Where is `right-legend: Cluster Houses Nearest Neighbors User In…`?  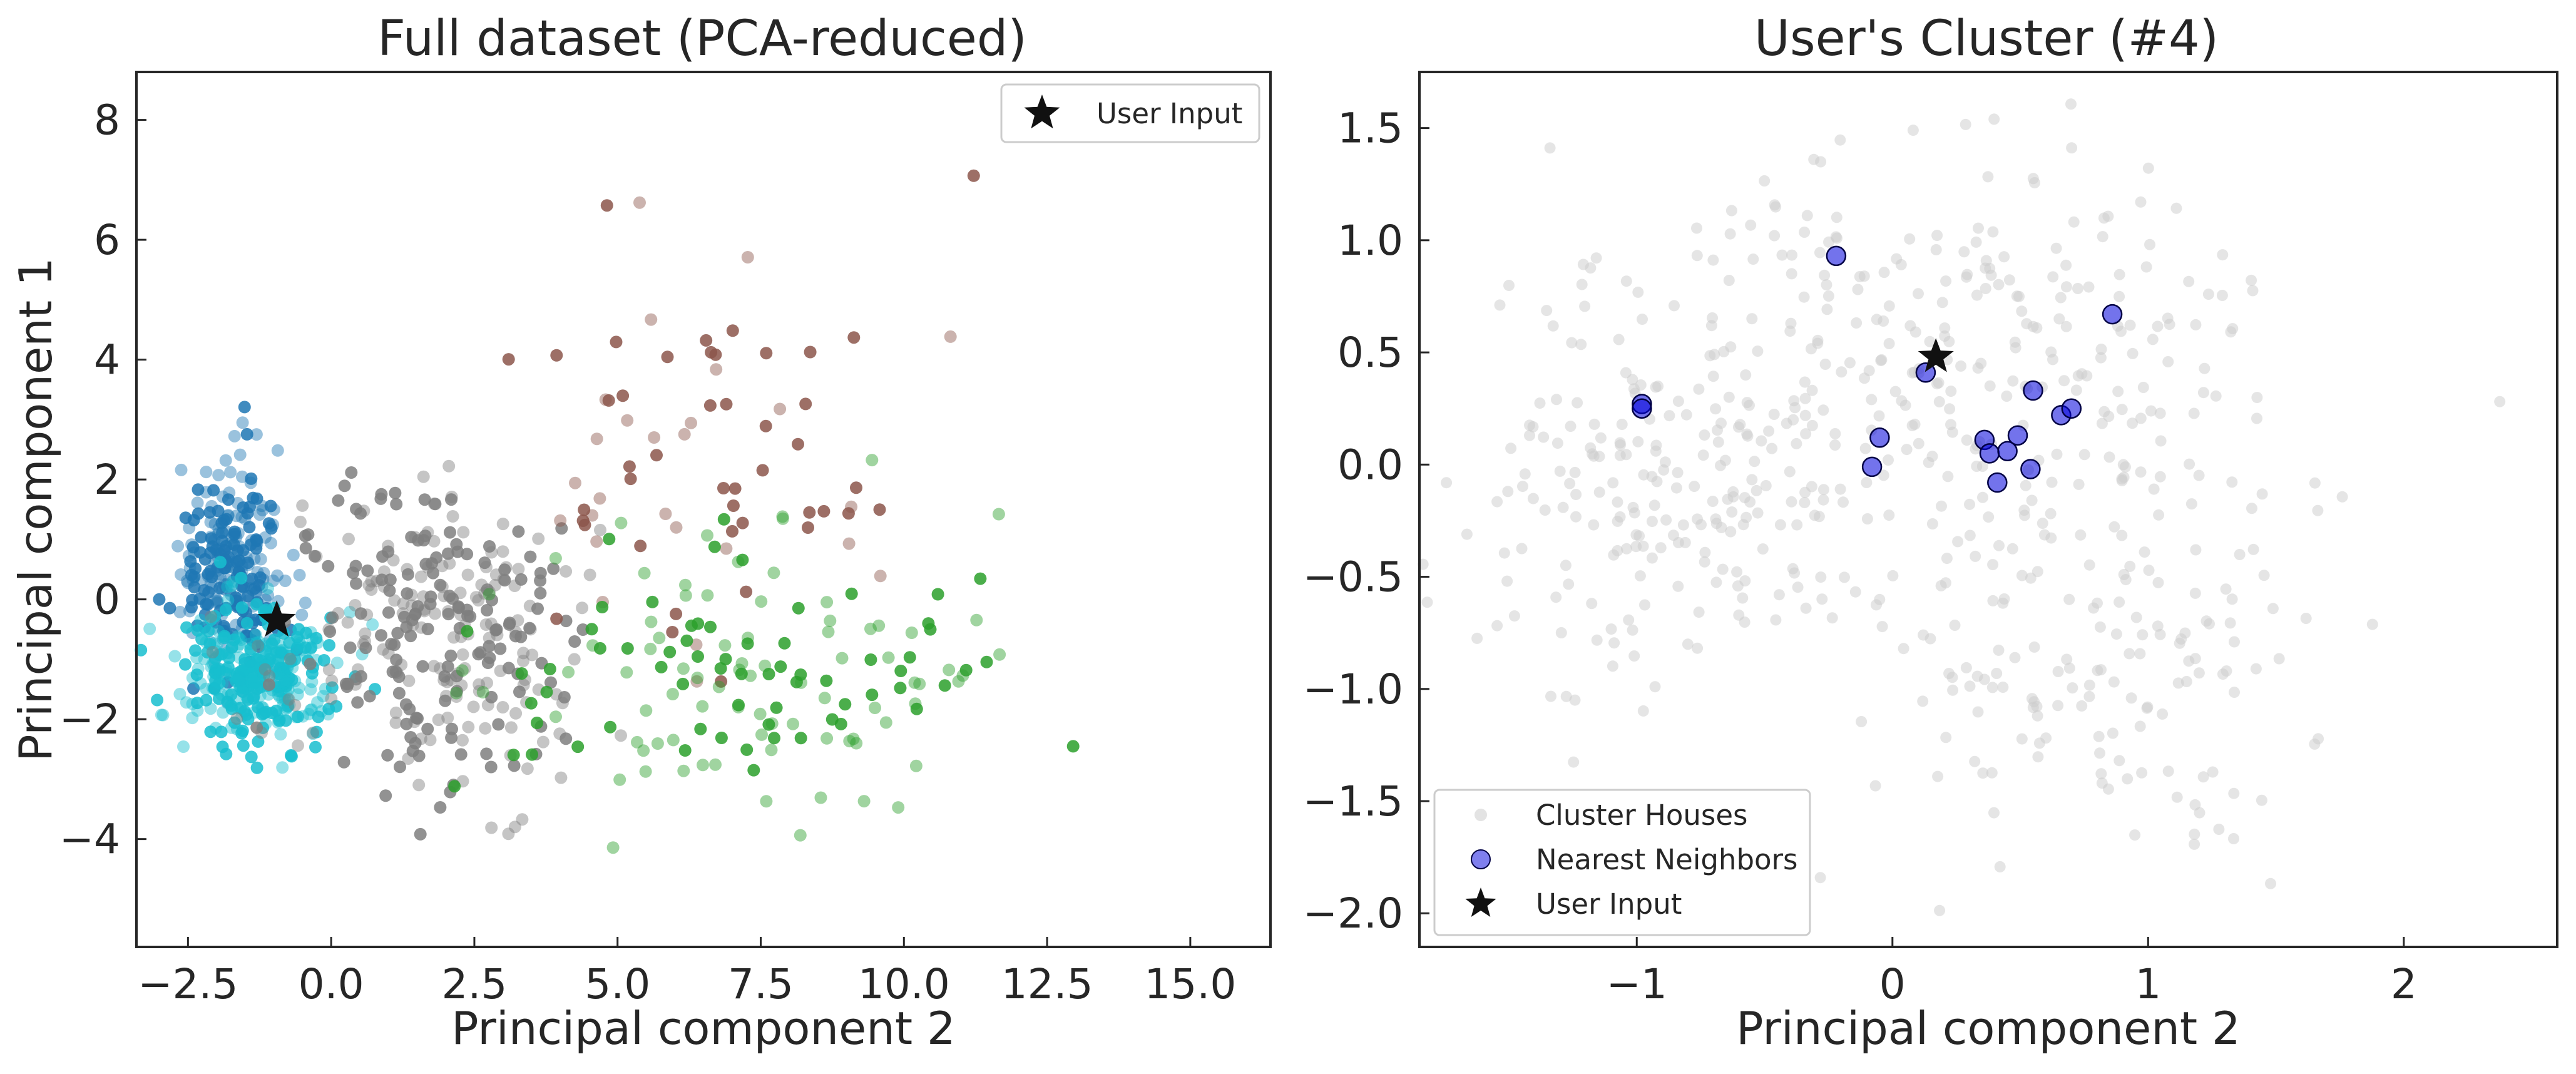
right-legend: Cluster Houses Nearest Neighbors User In… is located at coordinates (1622, 862).